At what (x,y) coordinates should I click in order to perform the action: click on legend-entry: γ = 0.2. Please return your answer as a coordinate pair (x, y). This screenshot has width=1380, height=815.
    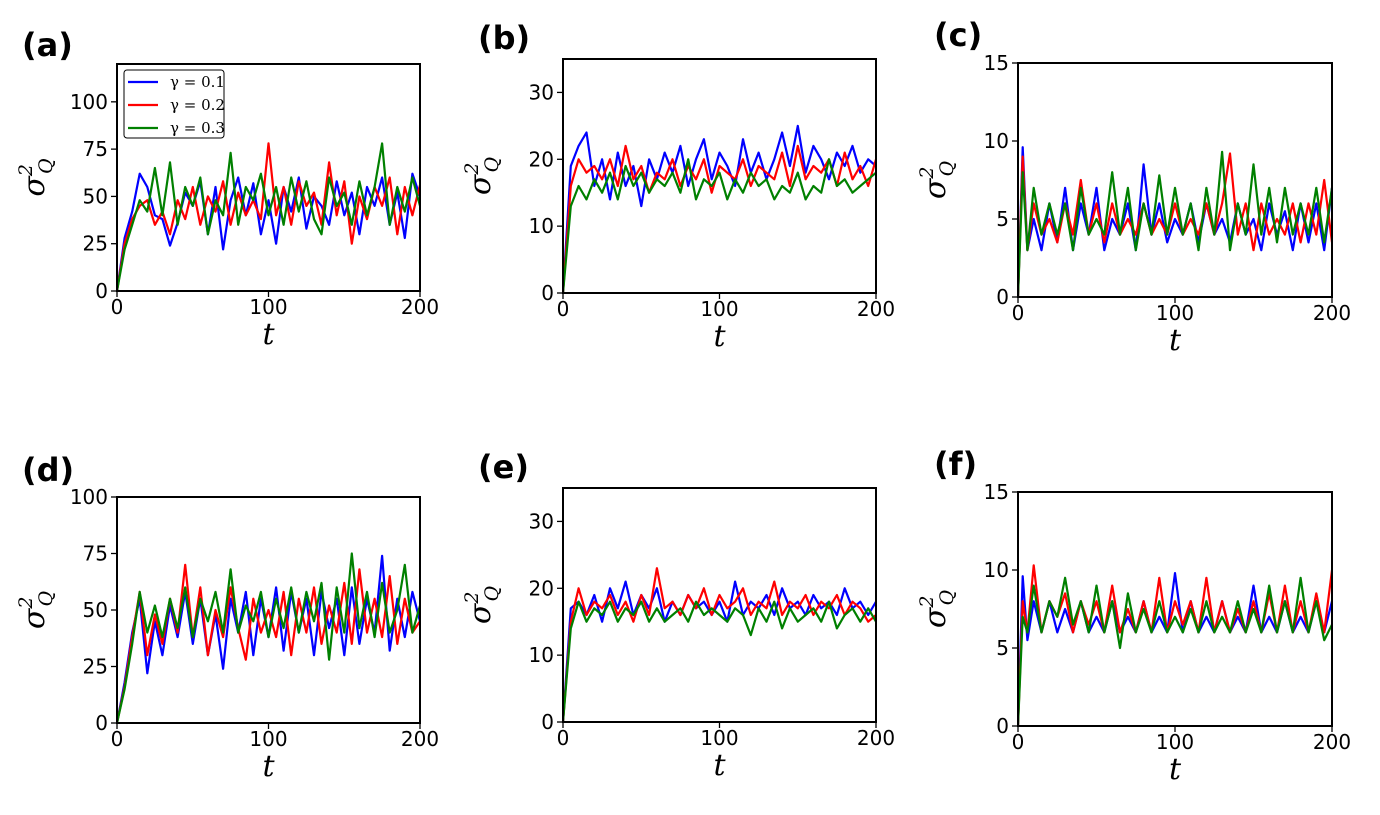
    Looking at the image, I should click on (197, 105).